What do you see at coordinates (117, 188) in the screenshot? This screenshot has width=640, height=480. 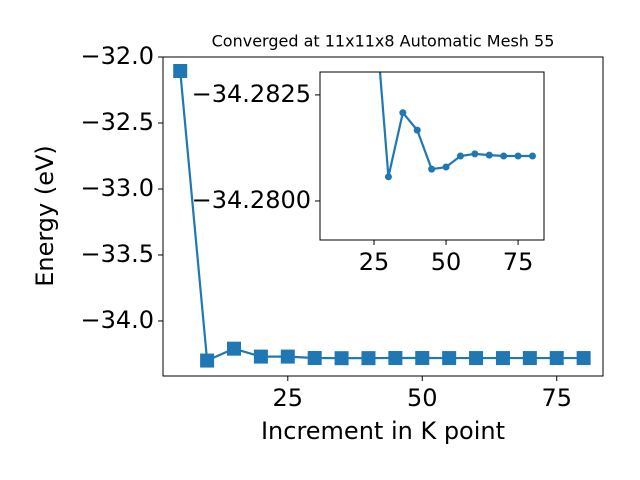 I see `y-tick-label: −33.0` at bounding box center [117, 188].